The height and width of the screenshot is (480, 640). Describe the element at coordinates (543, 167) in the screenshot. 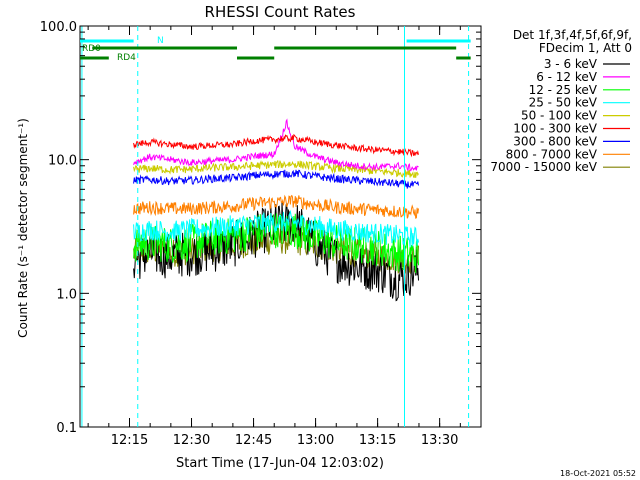

I see `legend-label: 7000 - 15000 keV` at that location.